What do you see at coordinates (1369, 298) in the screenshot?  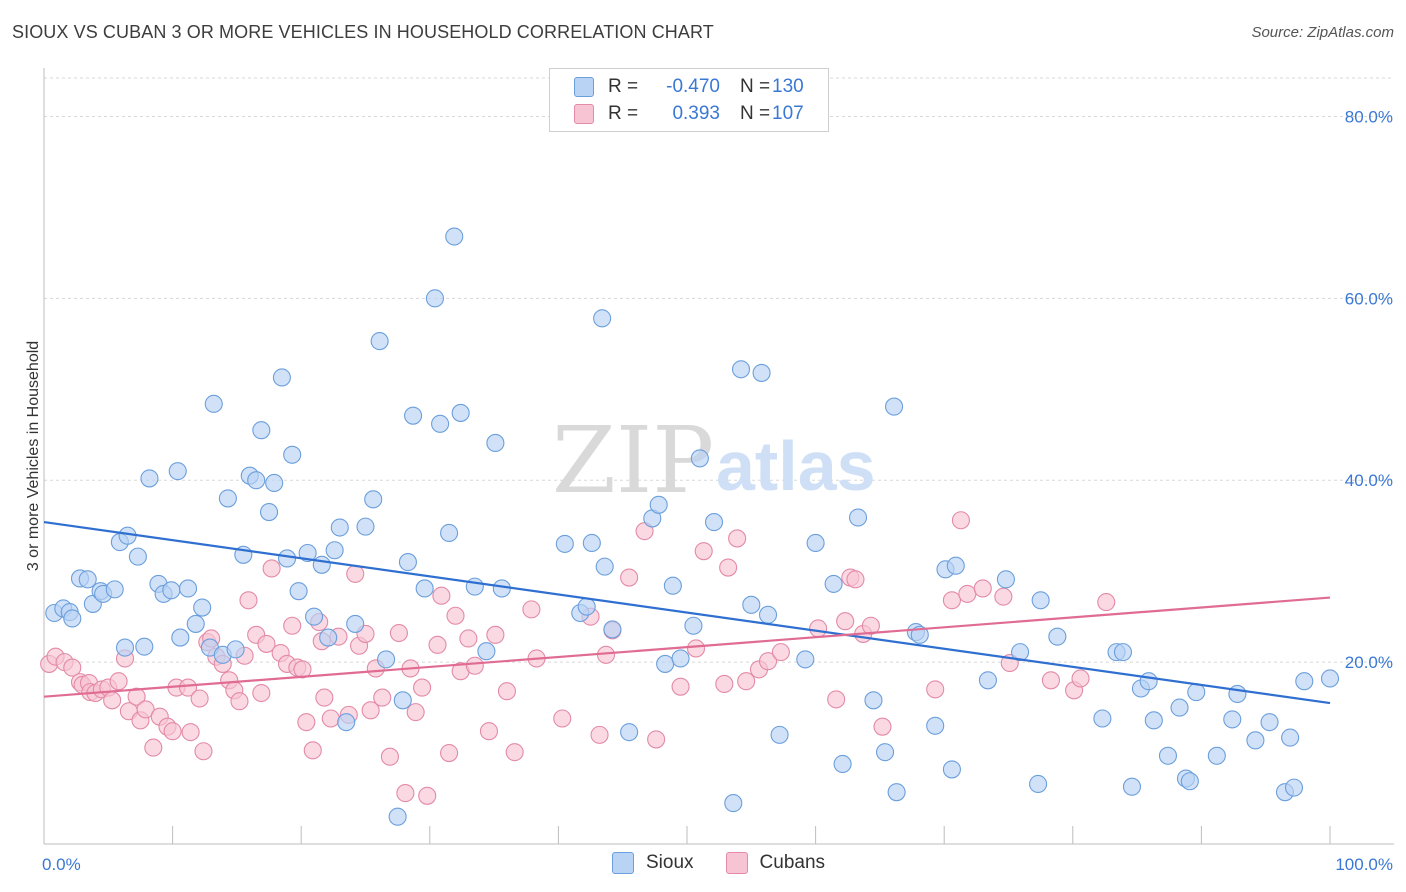 I see `y-tick-label: 60.0%` at bounding box center [1369, 298].